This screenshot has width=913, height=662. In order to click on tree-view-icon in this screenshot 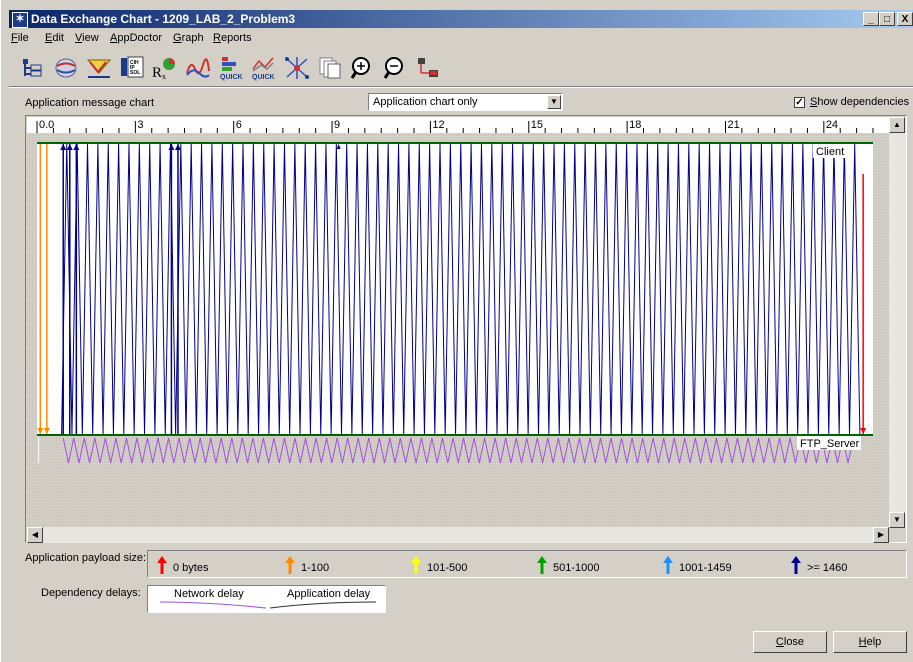, I will do `click(32, 68)`.